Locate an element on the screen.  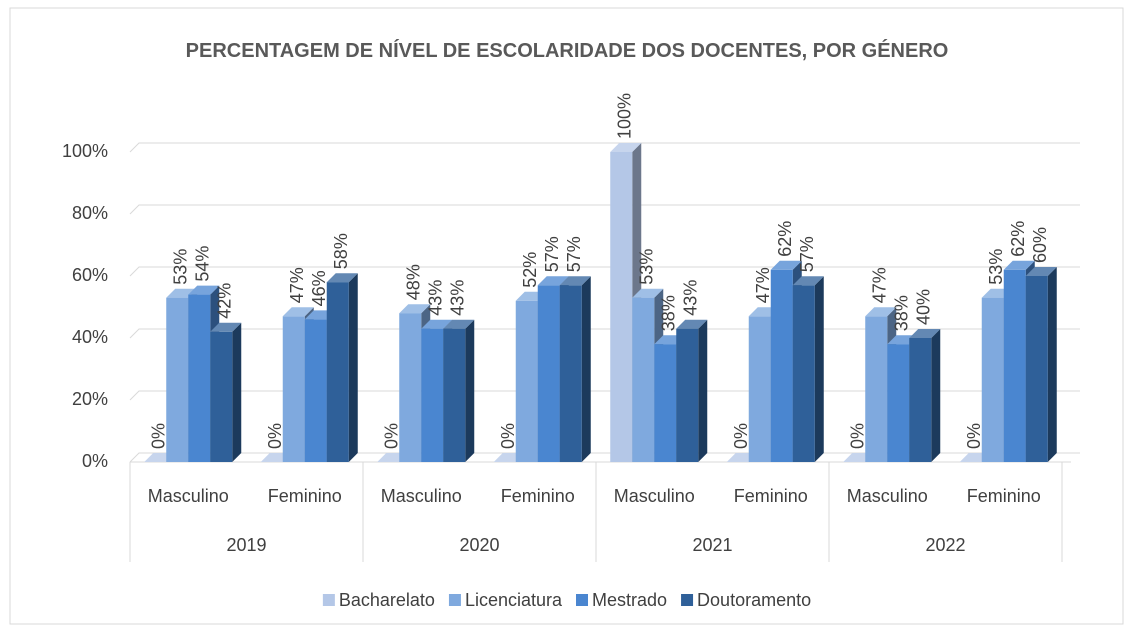
legend-item: Doutoramento is located at coordinates (746, 600).